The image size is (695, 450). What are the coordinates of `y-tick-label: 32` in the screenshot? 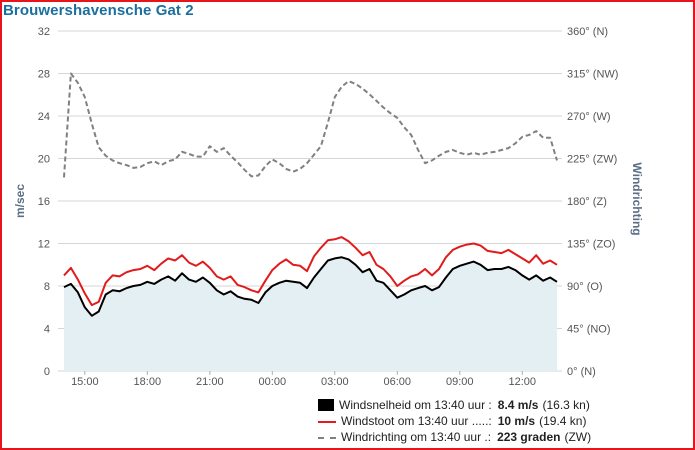 It's located at (44, 32).